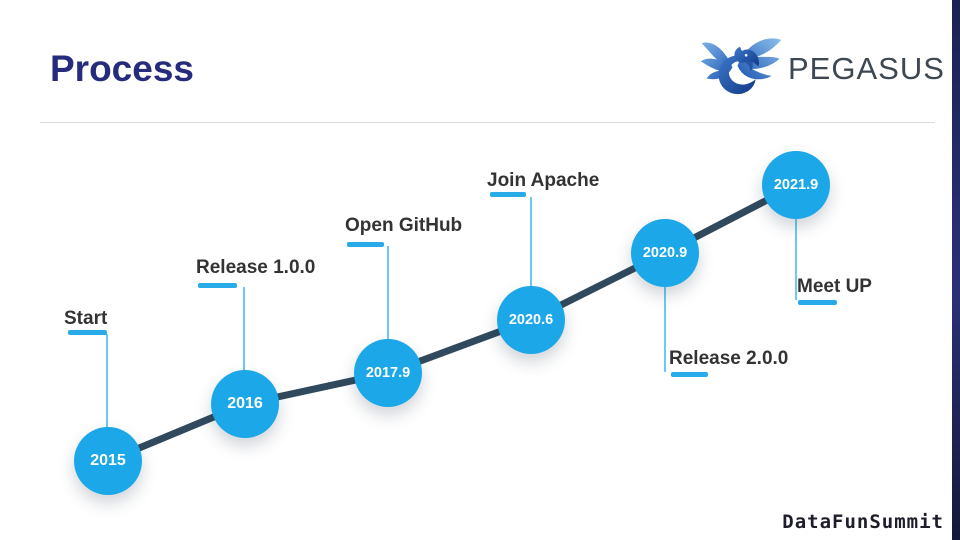 The width and height of the screenshot is (960, 540). I want to click on timeline-node-2020-9: 2020.9, so click(665, 253).